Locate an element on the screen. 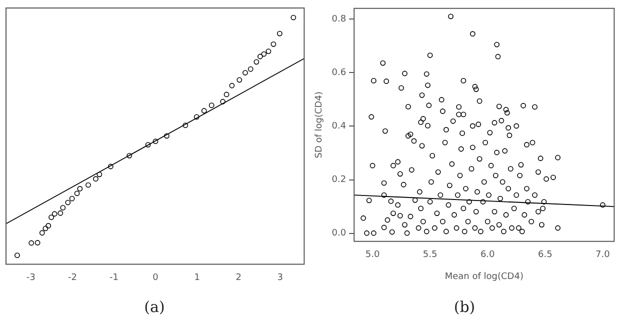  x-tick-label: 1 is located at coordinates (197, 277).